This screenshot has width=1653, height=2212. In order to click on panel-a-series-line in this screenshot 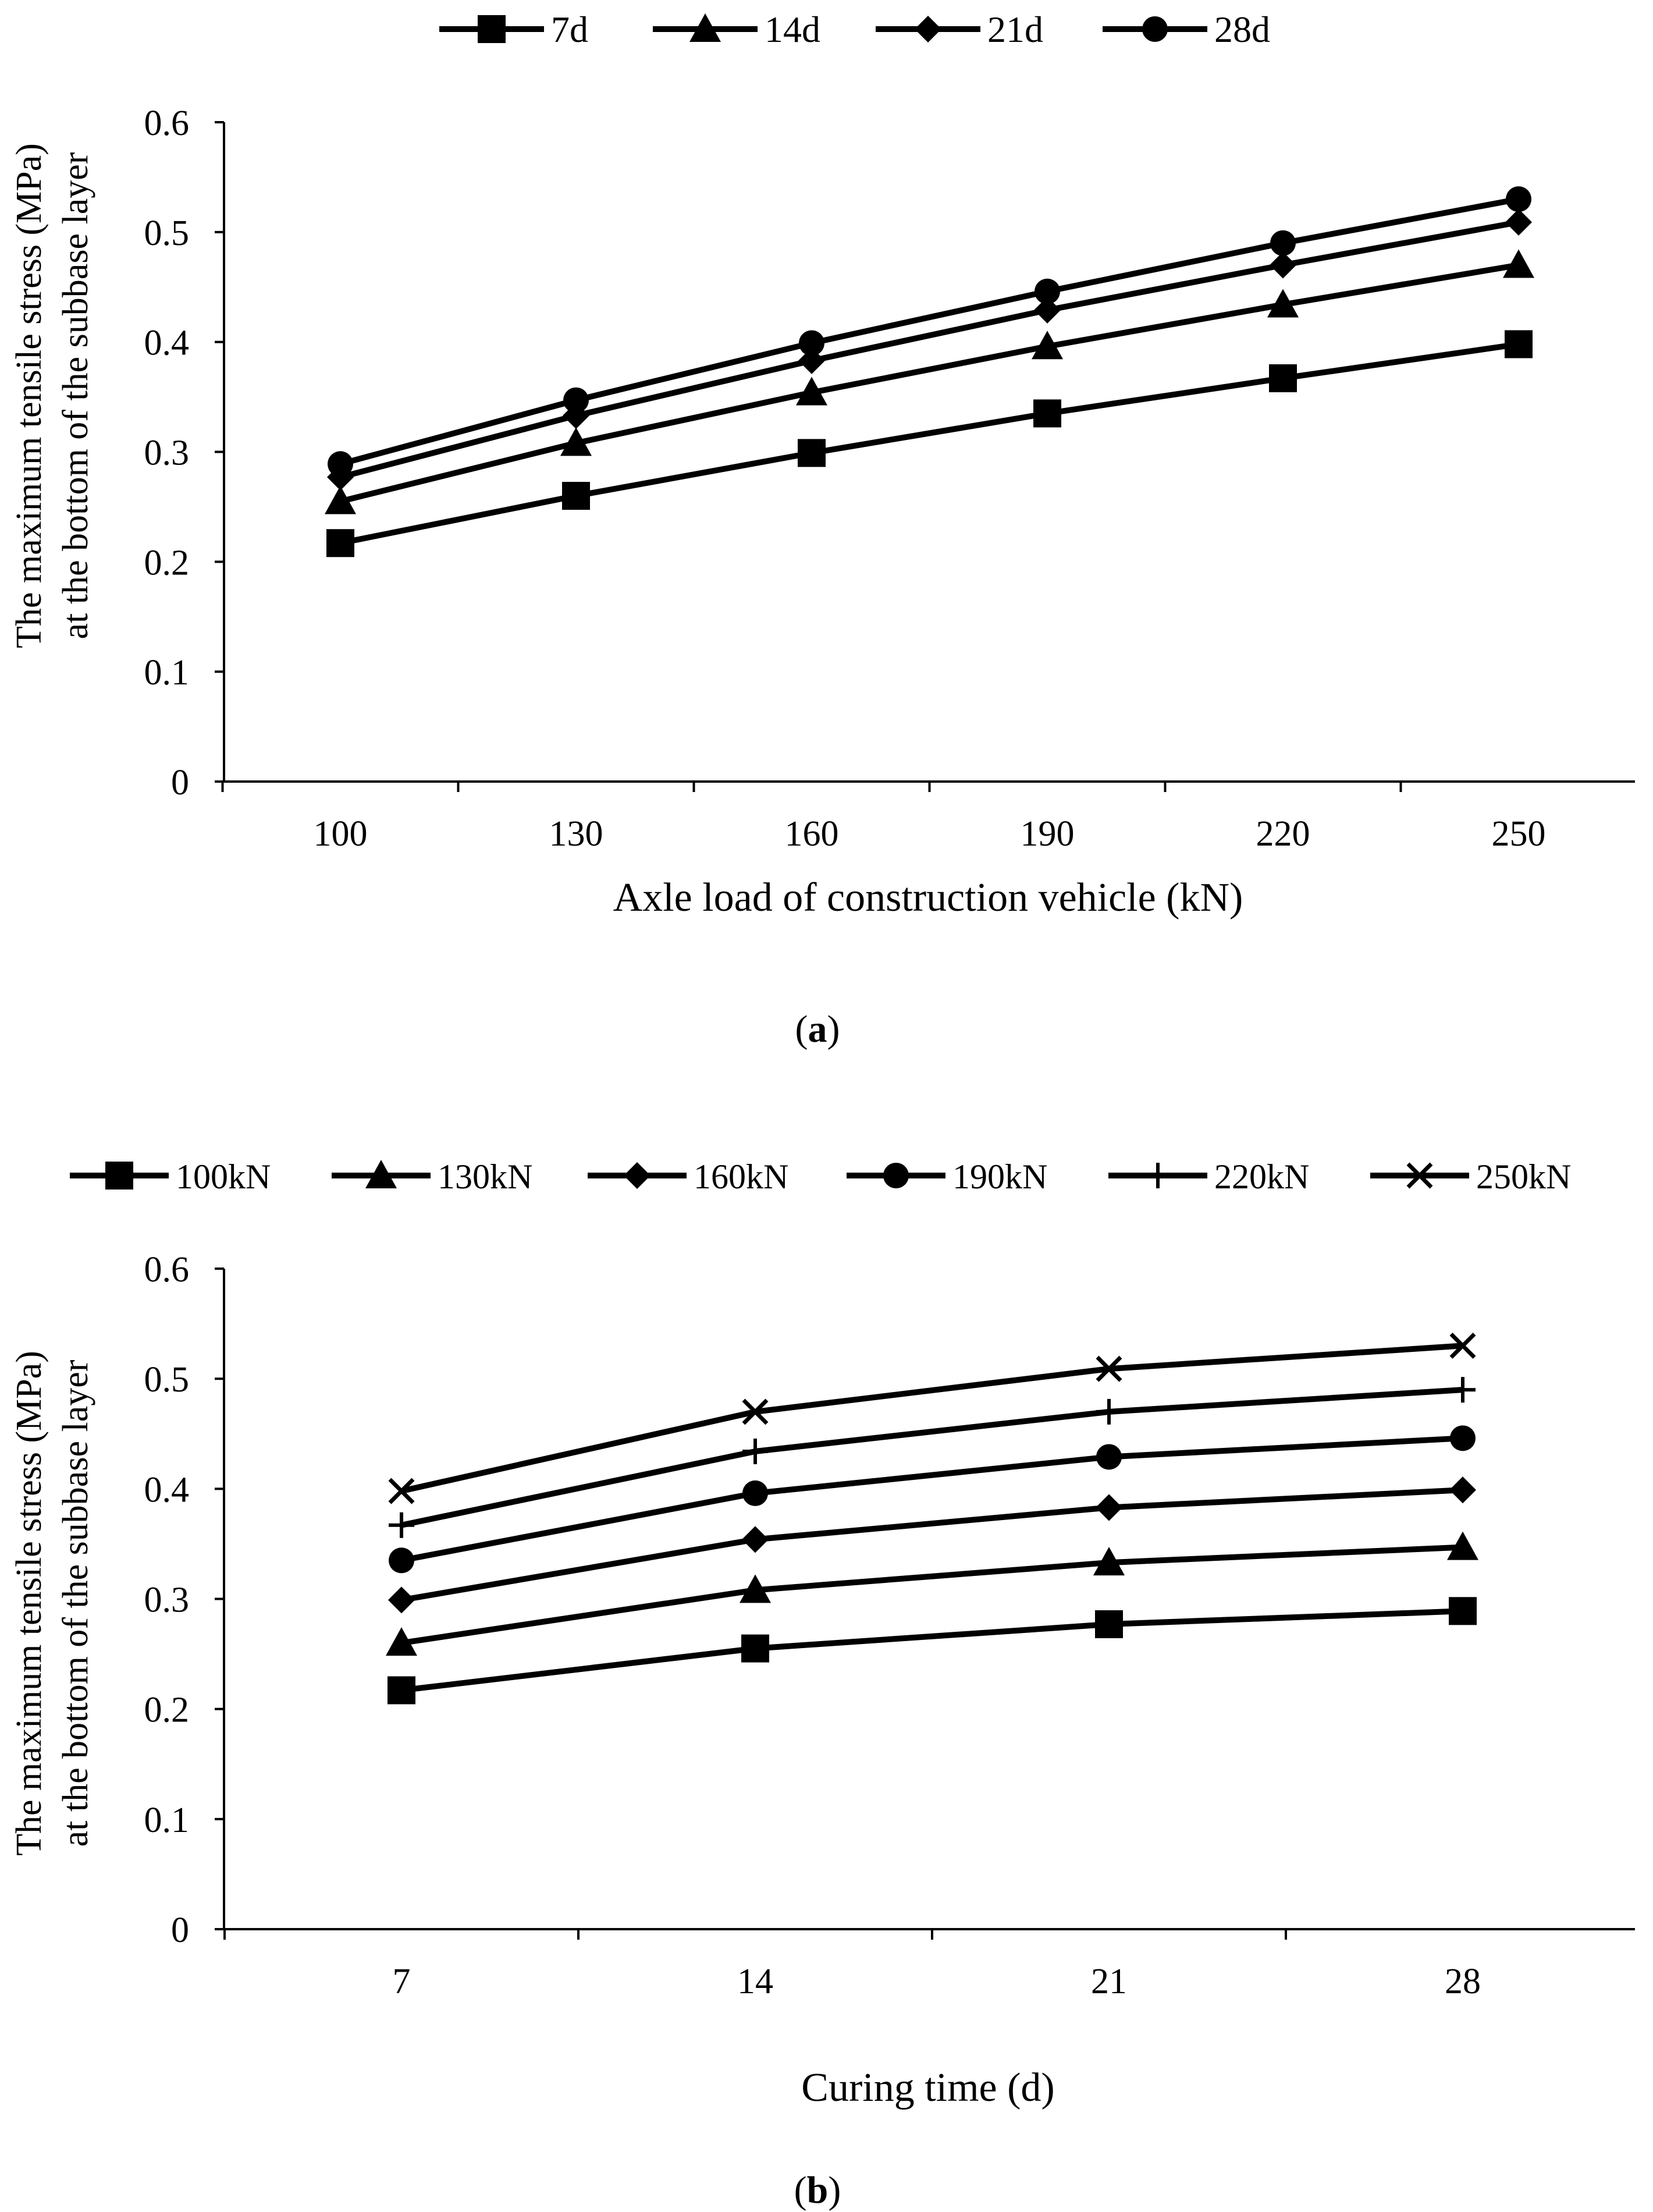, I will do `click(929, 349)`.